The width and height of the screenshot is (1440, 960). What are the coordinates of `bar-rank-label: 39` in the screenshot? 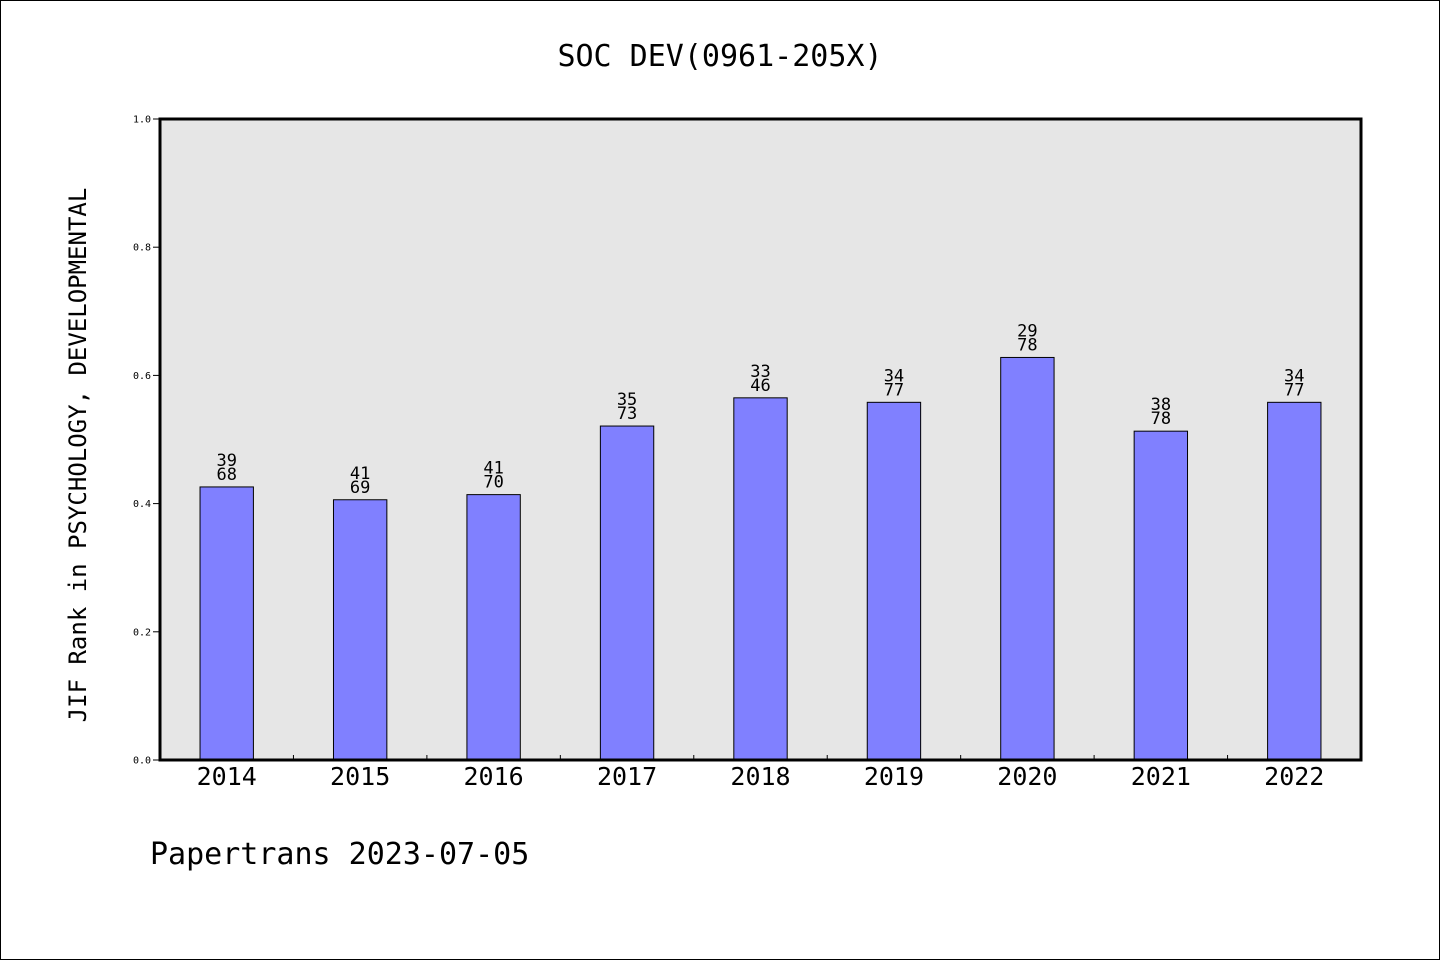 It's located at (226, 461).